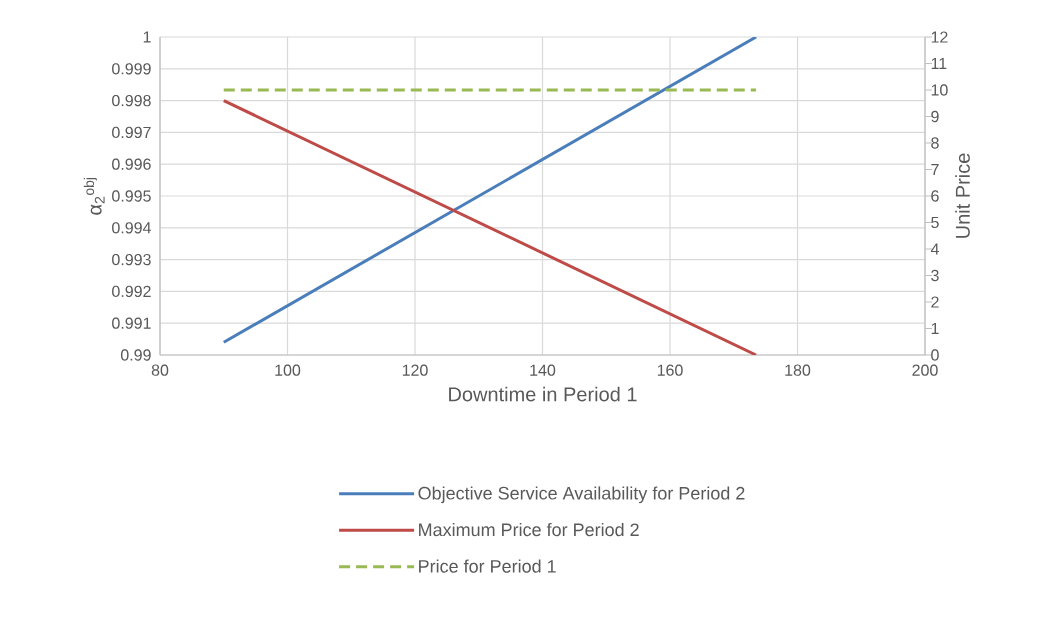  I want to click on y2-tick-label: 12, so click(939, 37).